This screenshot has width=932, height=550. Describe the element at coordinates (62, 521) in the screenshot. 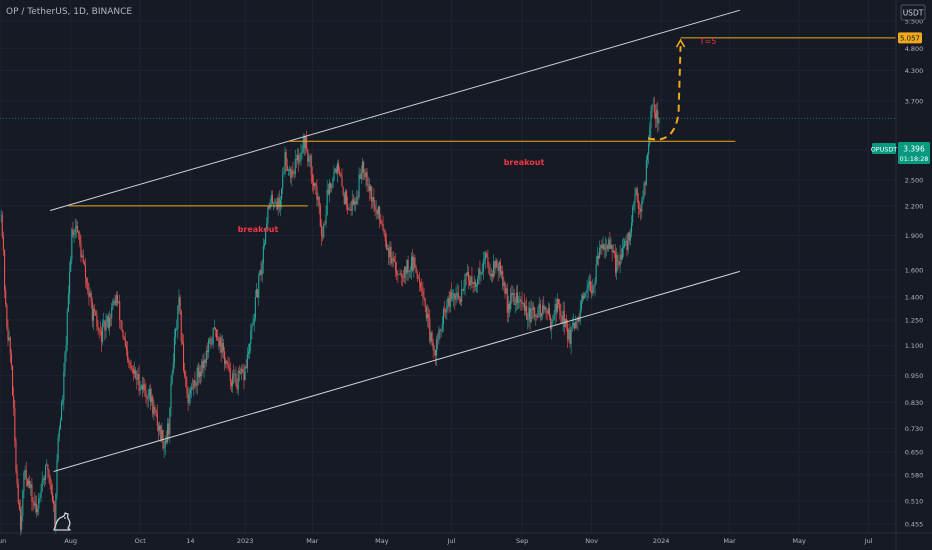

I see `tradingview-logo-icon` at that location.